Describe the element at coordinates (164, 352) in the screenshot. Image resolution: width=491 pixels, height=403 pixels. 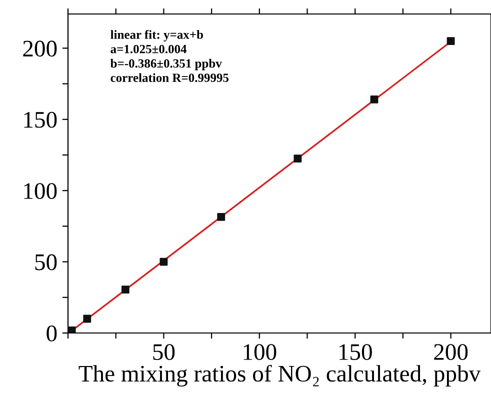
I see `x-tick-label: 50` at that location.